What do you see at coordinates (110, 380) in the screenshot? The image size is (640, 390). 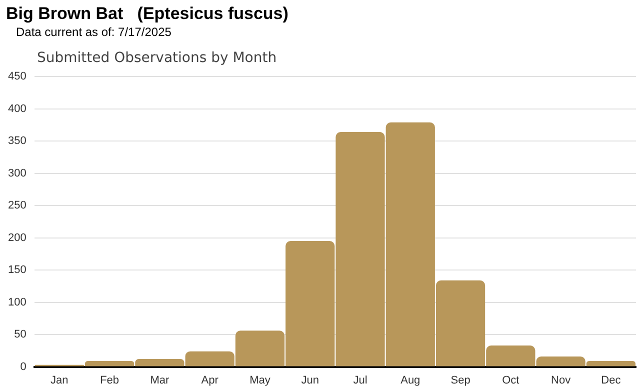 I see `x-tick-label: Feb` at bounding box center [110, 380].